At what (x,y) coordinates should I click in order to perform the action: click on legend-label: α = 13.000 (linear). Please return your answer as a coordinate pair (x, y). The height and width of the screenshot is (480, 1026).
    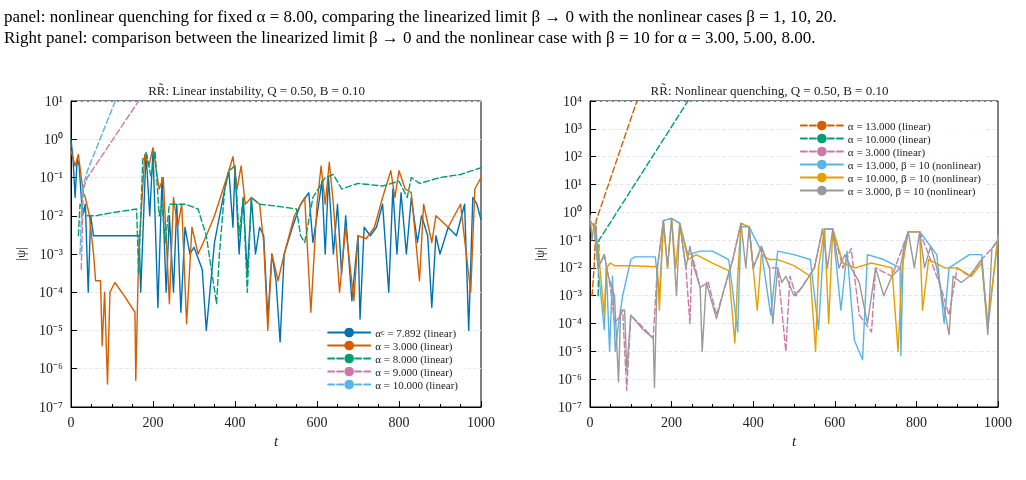
    Looking at the image, I should click on (889, 126).